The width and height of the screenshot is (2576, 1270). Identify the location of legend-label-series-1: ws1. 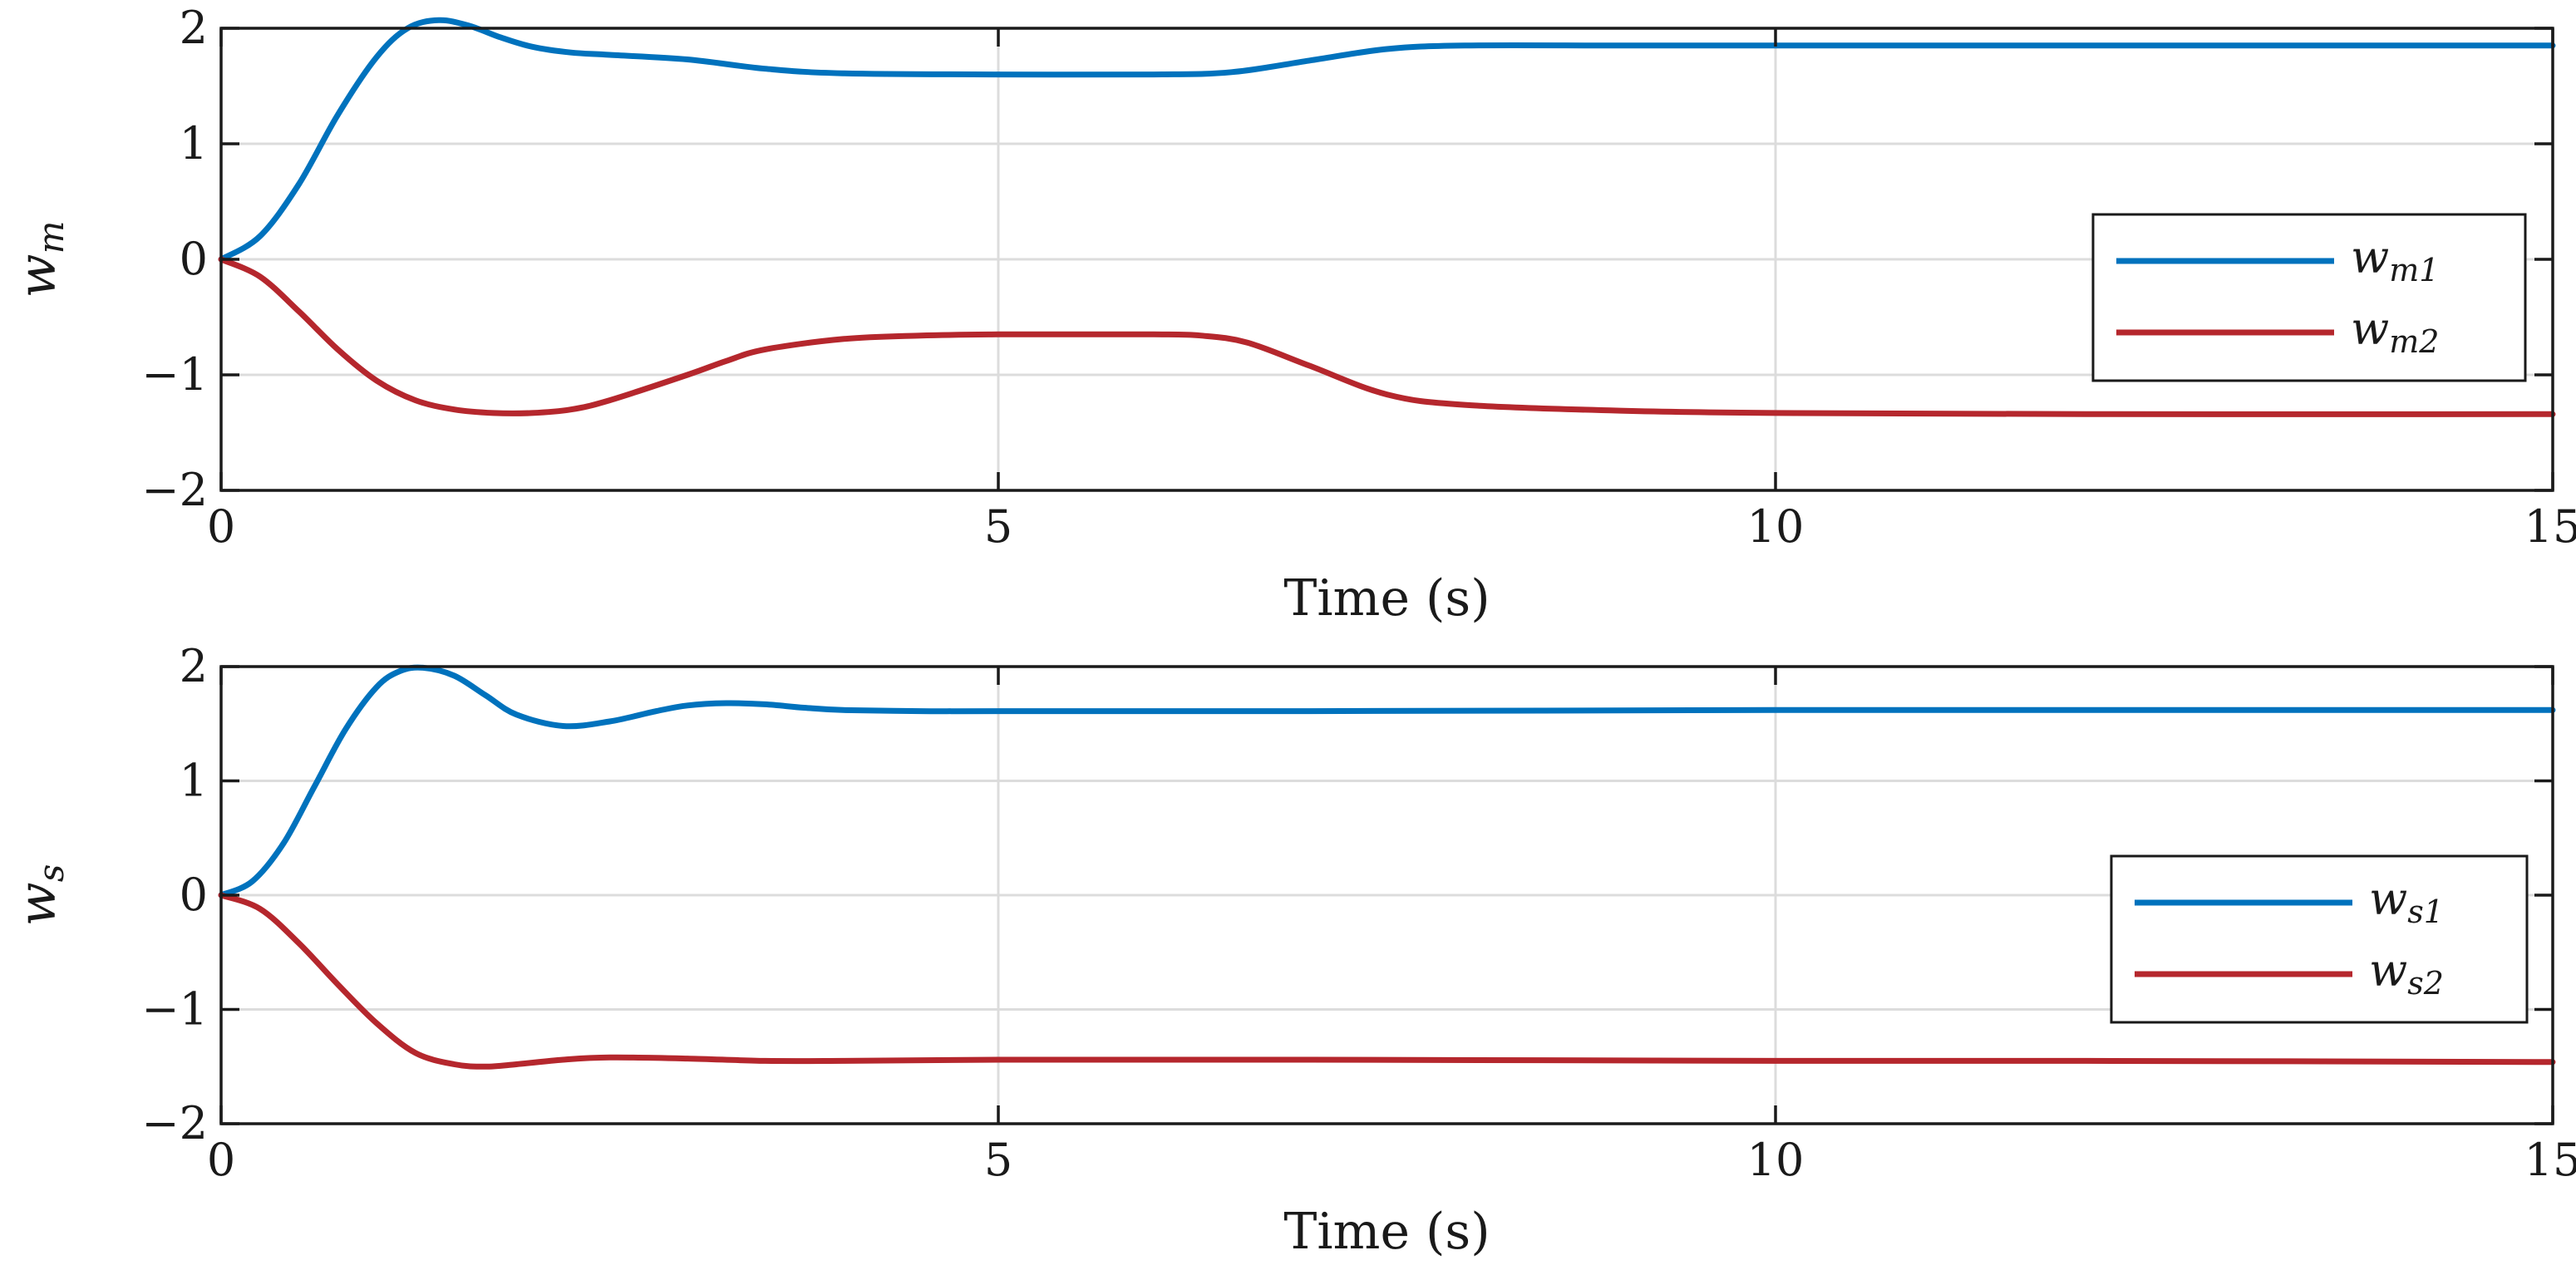
(2406, 902).